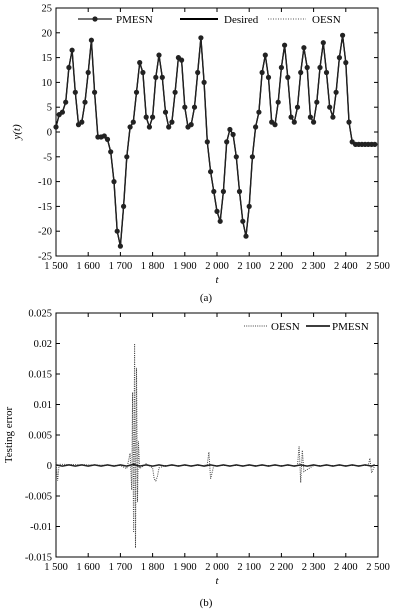 The height and width of the screenshot is (613, 401). I want to click on y-tick-label: -15, so click(45, 207).